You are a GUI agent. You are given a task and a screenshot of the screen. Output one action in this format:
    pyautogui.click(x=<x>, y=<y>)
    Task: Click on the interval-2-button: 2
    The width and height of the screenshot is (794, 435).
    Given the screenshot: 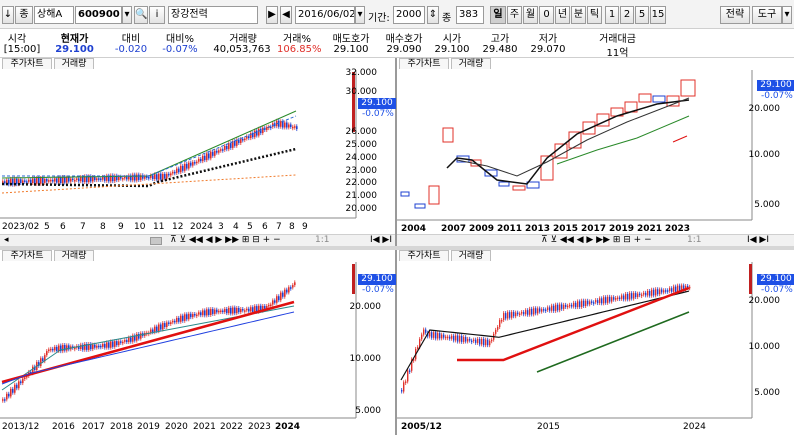 What is the action you would take?
    pyautogui.click(x=627, y=15)
    